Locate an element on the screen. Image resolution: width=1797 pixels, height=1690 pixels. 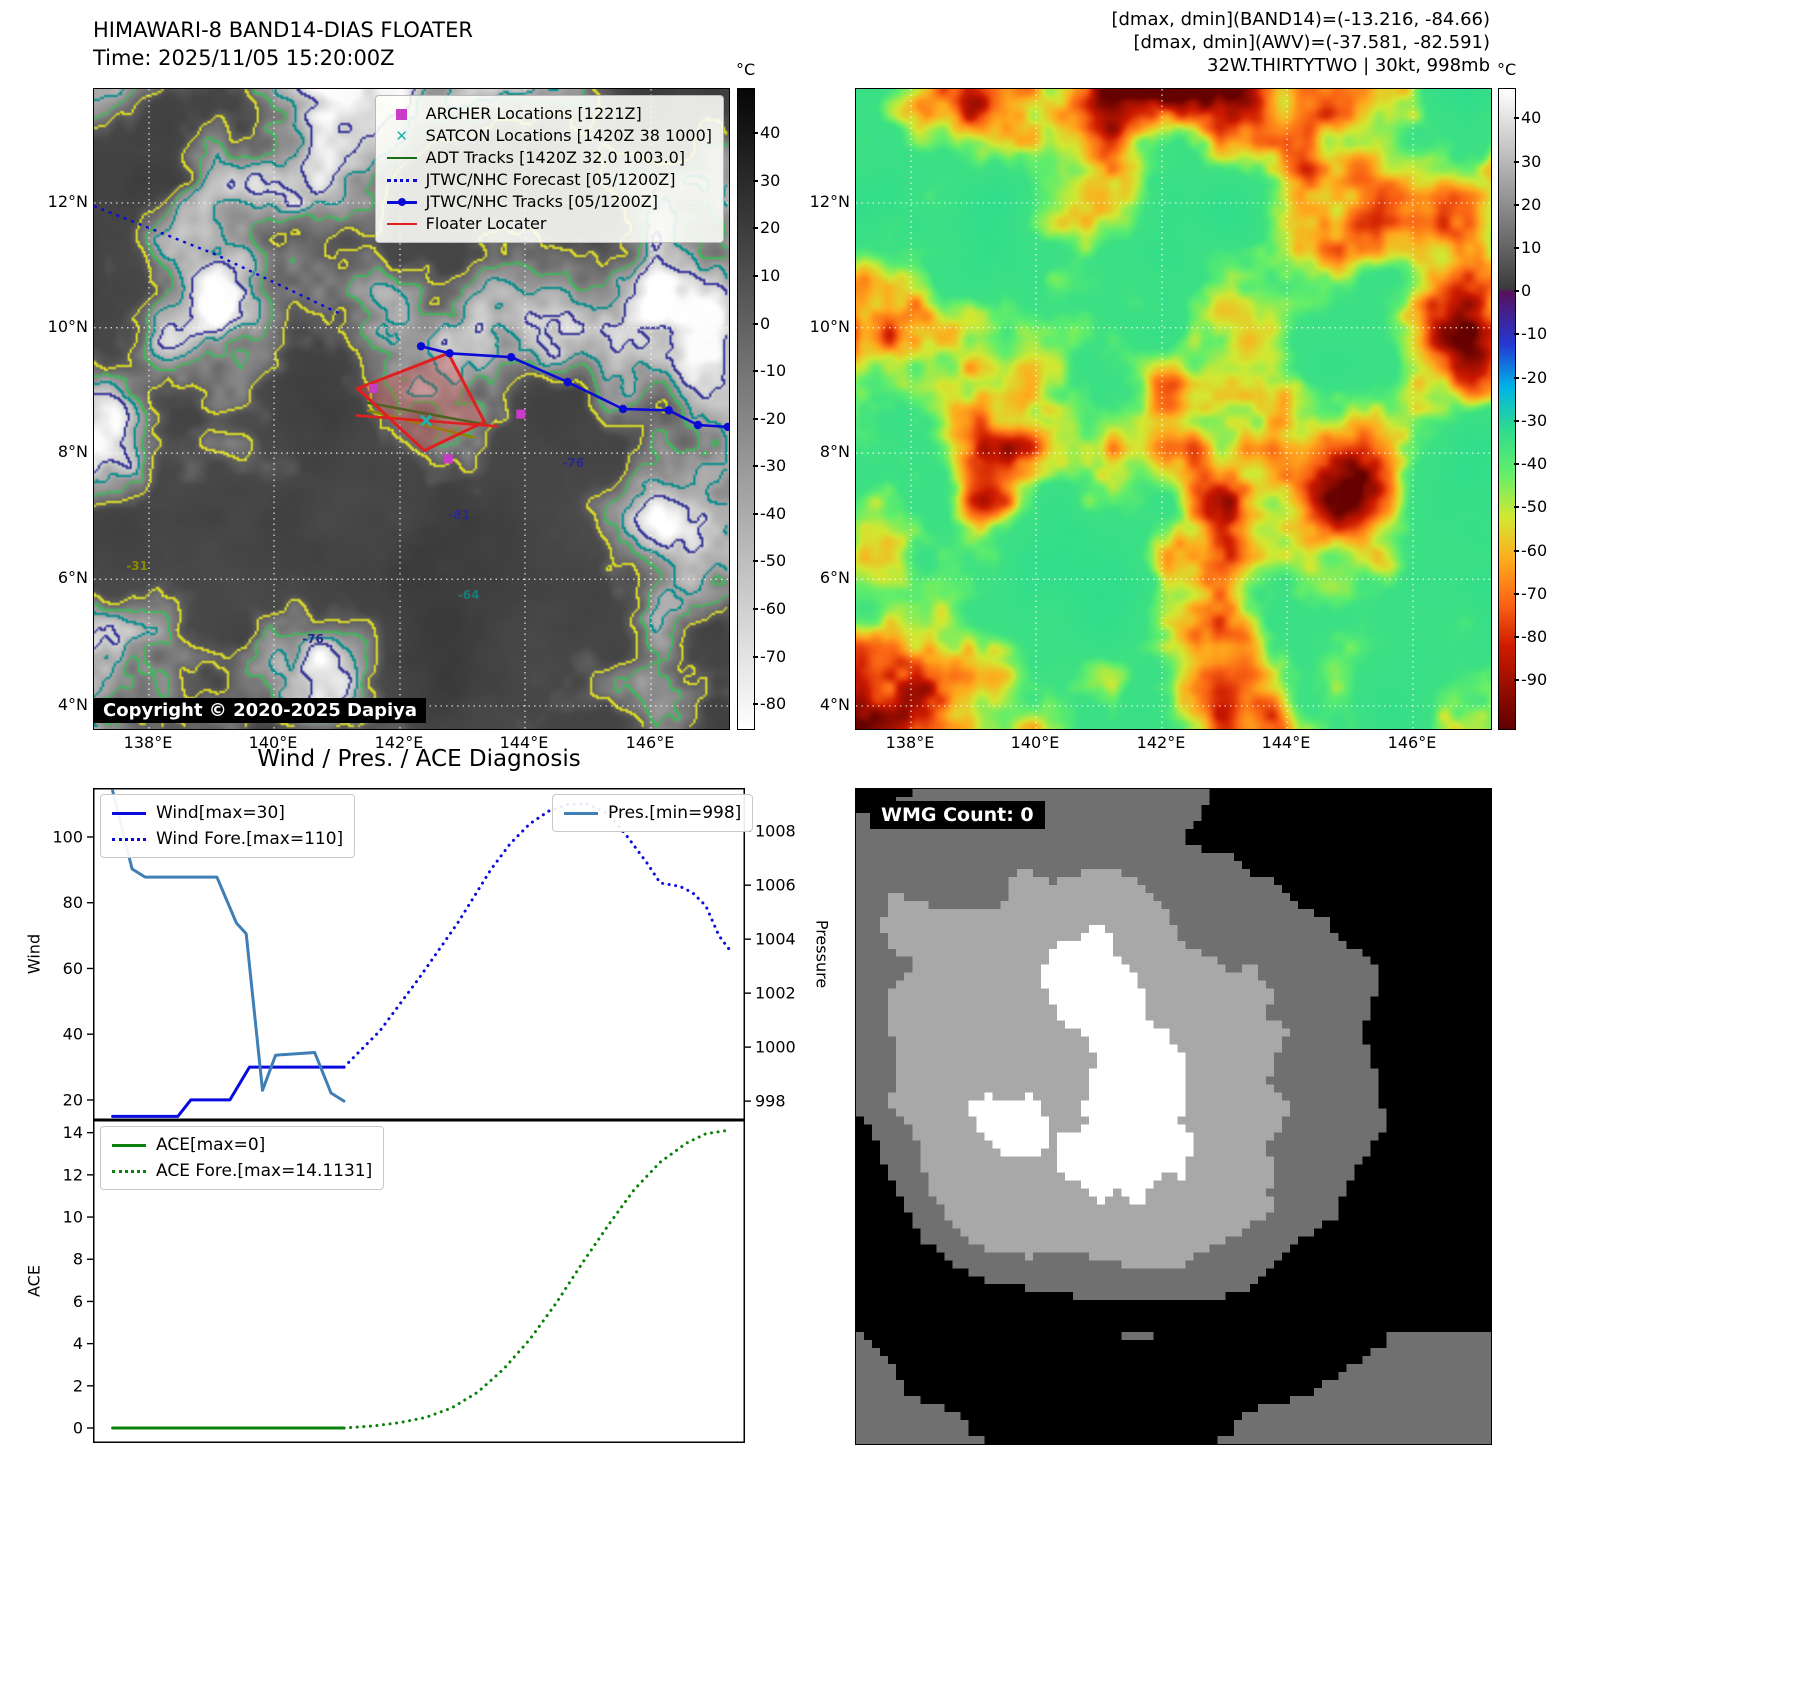
lon-tick-label: 138°E is located at coordinates (910, 742).